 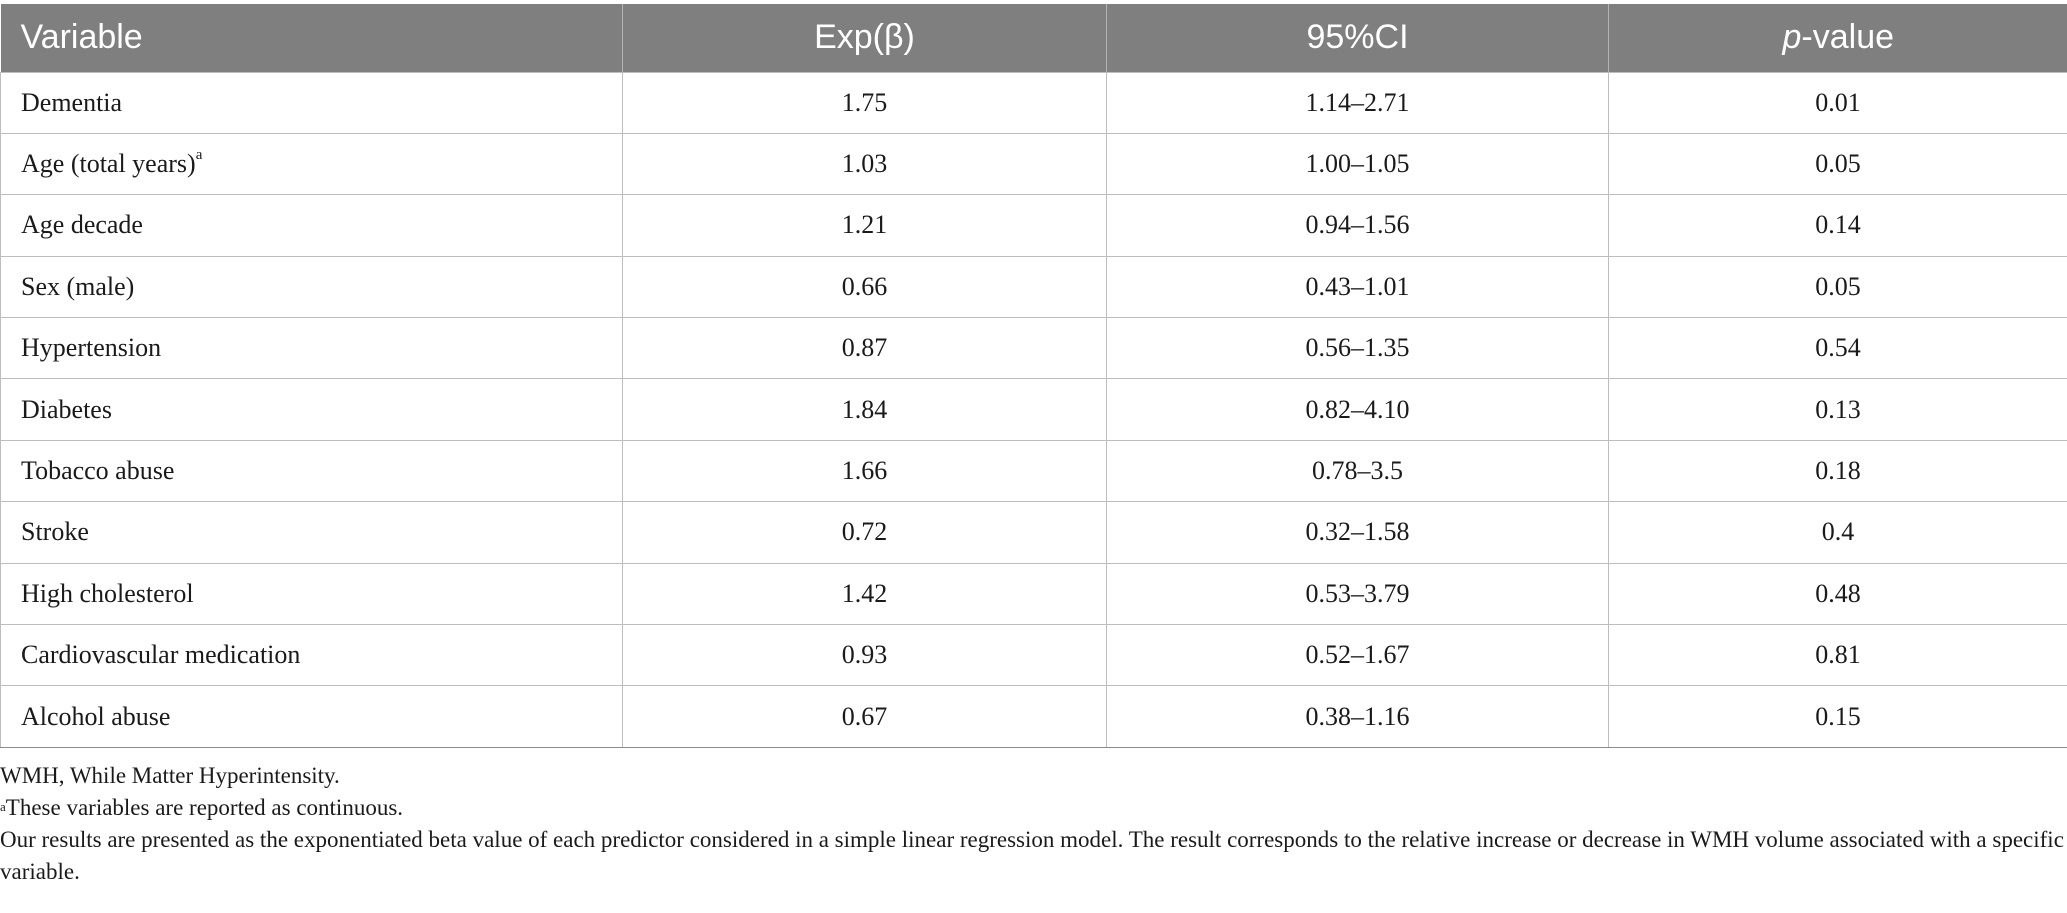 What do you see at coordinates (864, 225) in the screenshot?
I see `cell-exp-beta: 1.21` at bounding box center [864, 225].